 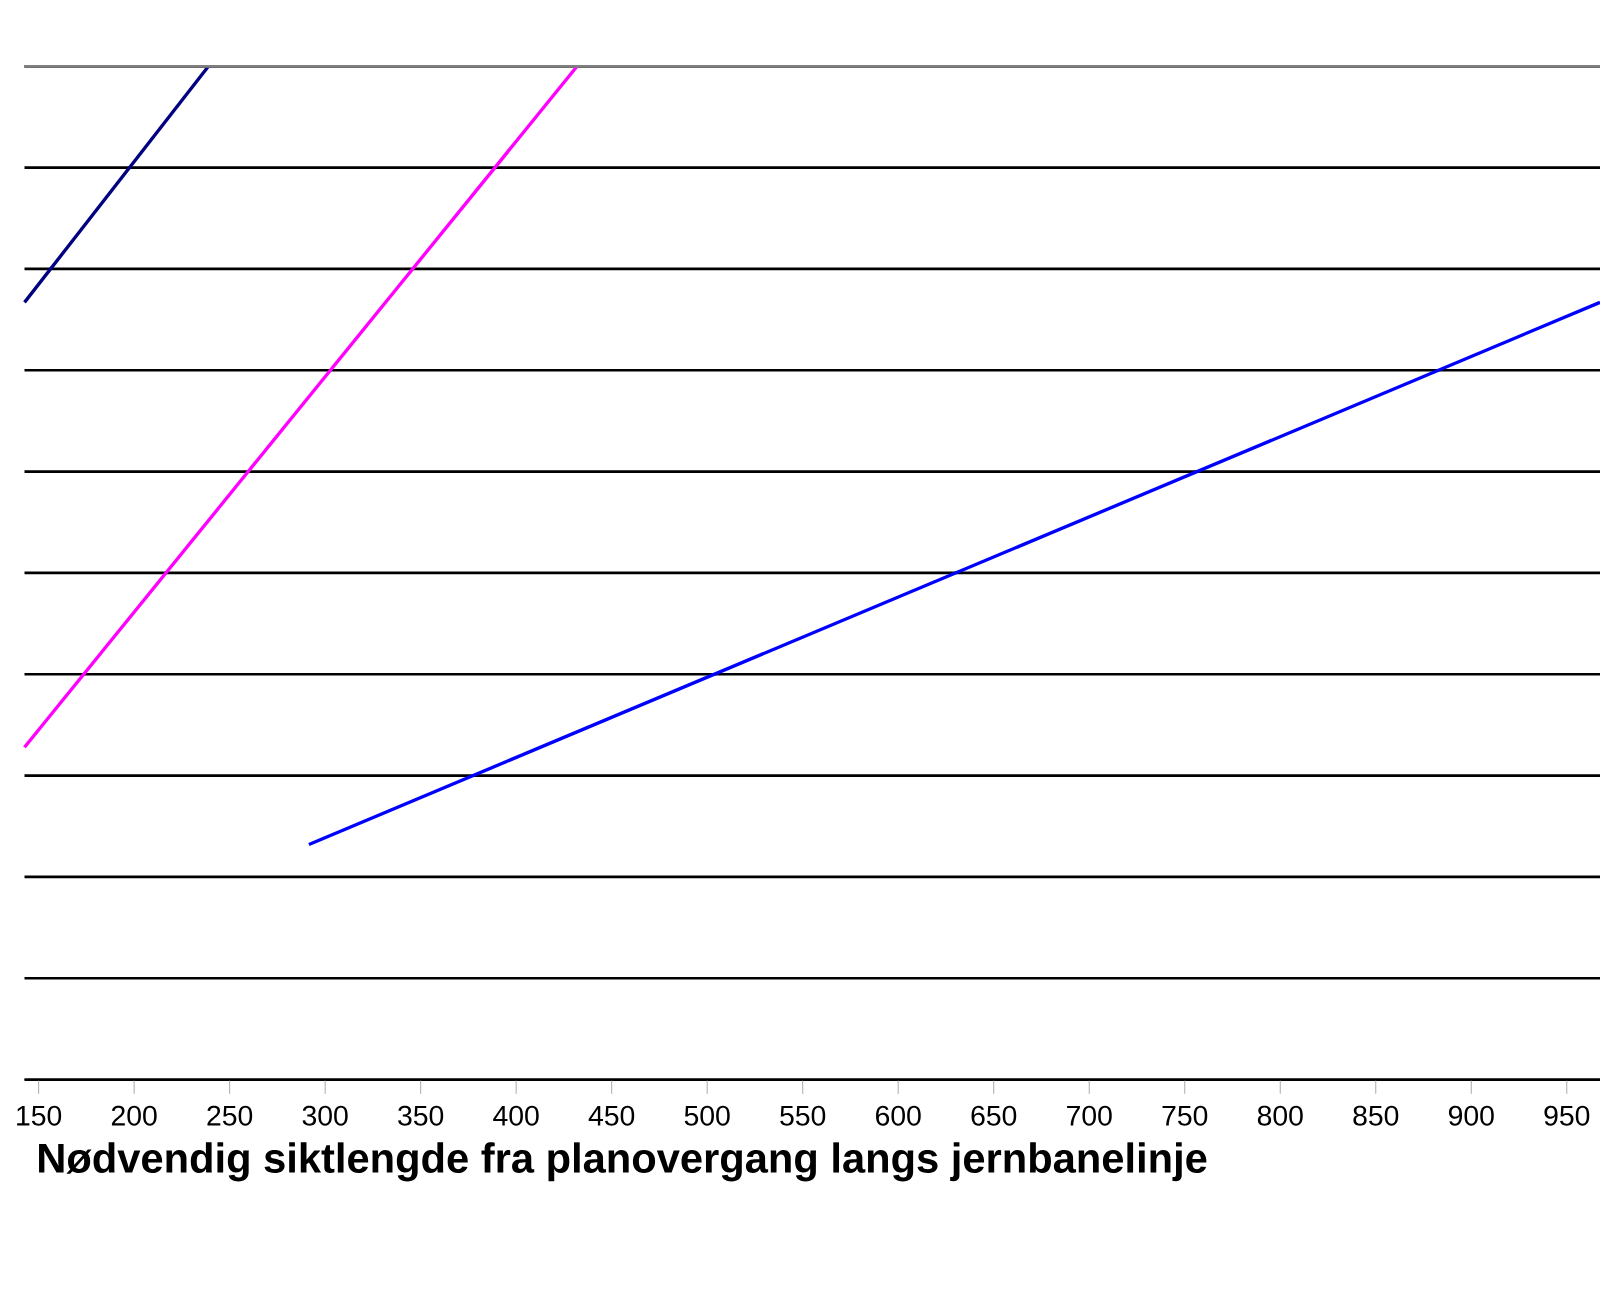 I want to click on x-tick-label: 150, so click(x=39, y=1115).